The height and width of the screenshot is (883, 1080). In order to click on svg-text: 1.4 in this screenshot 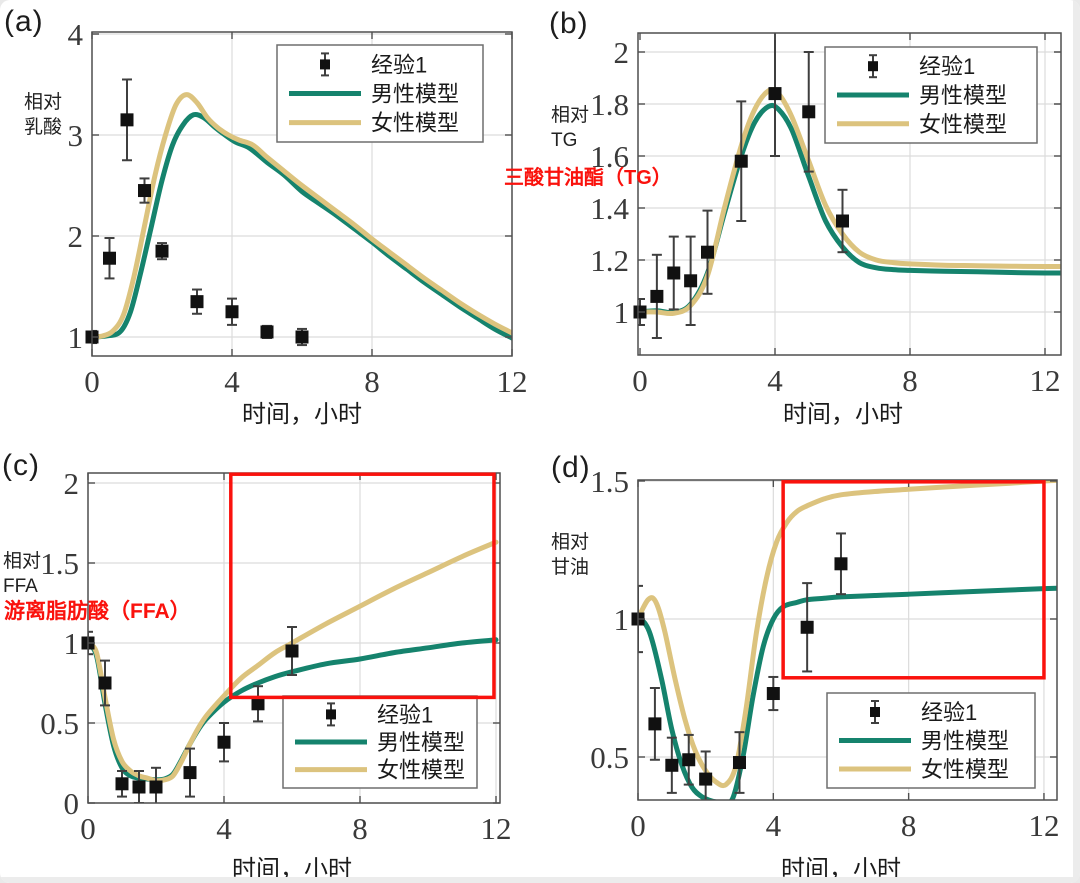, I will do `click(609, 208)`.